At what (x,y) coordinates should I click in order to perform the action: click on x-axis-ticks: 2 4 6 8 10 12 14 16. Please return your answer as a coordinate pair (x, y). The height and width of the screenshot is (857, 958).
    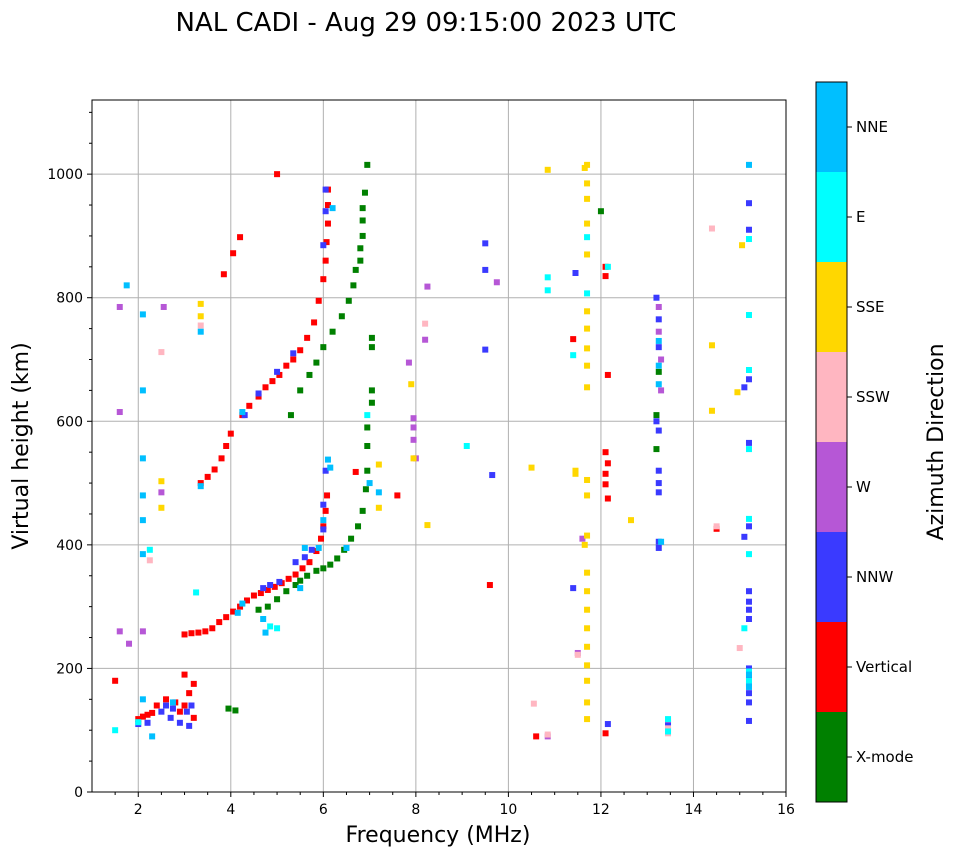
    Looking at the image, I should click on (454, 805).